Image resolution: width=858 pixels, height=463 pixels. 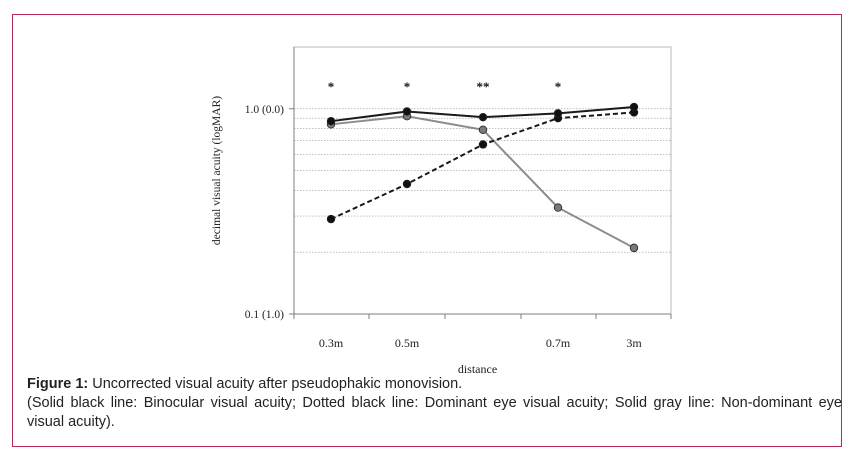 I want to click on y-tick-label: 0.1 (1.0), so click(x=264, y=315).